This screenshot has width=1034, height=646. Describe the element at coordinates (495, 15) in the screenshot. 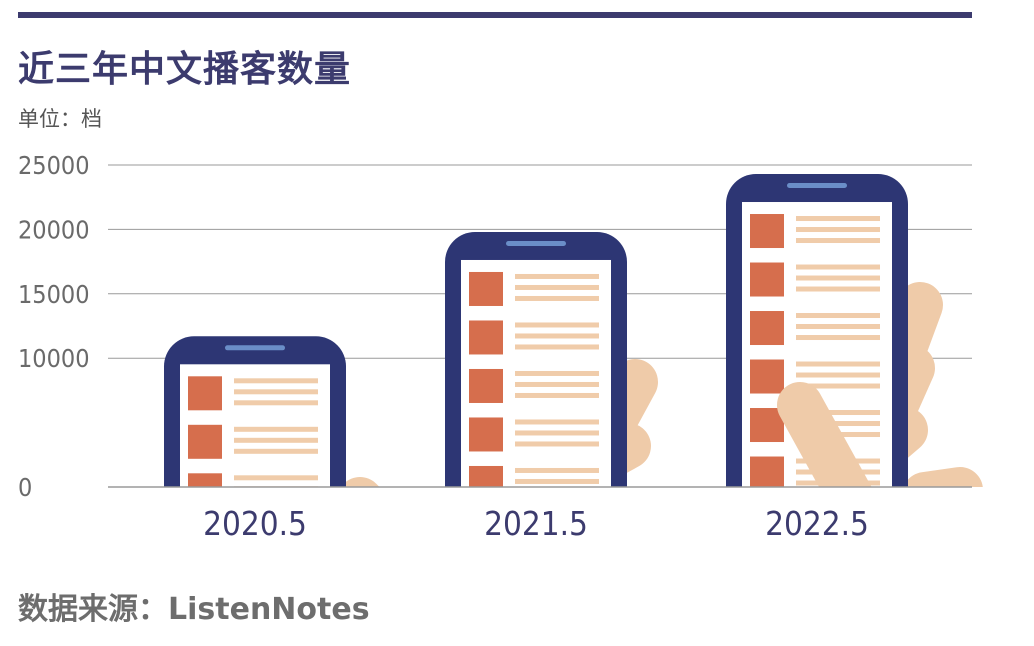

I see `top-accent-rule` at that location.